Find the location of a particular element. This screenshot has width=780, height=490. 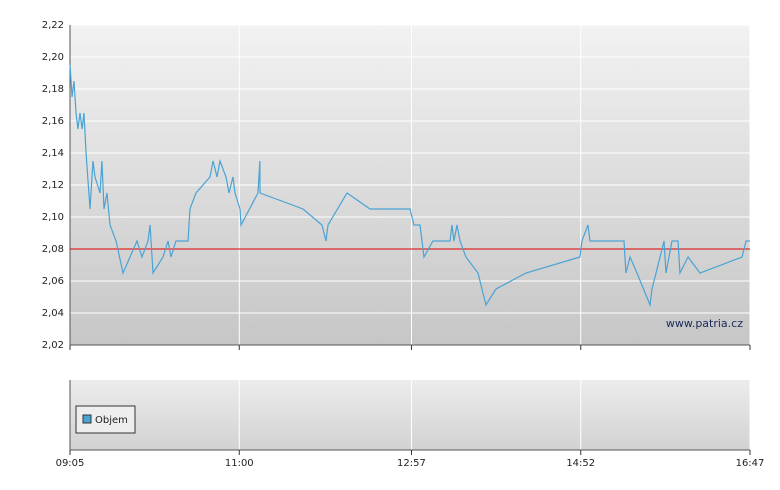

x-tick-label: 14:52 is located at coordinates (580, 463).